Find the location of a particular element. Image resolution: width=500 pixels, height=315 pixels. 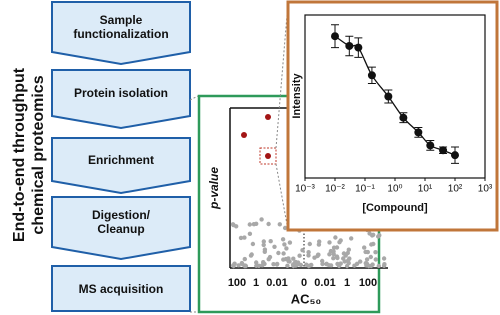

x-tick-label: 10³ is located at coordinates (485, 189).